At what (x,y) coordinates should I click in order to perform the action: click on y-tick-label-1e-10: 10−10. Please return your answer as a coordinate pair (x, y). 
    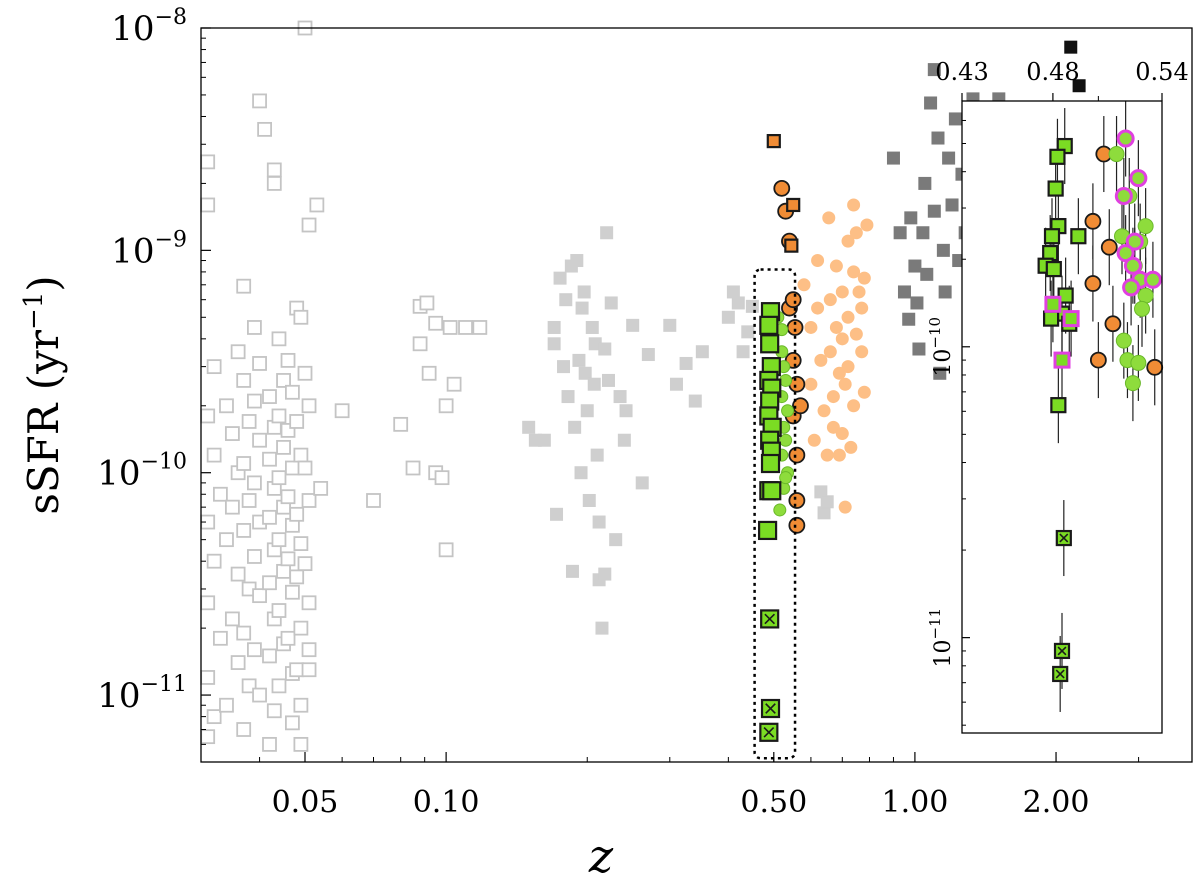
    Looking at the image, I should click on (142, 472).